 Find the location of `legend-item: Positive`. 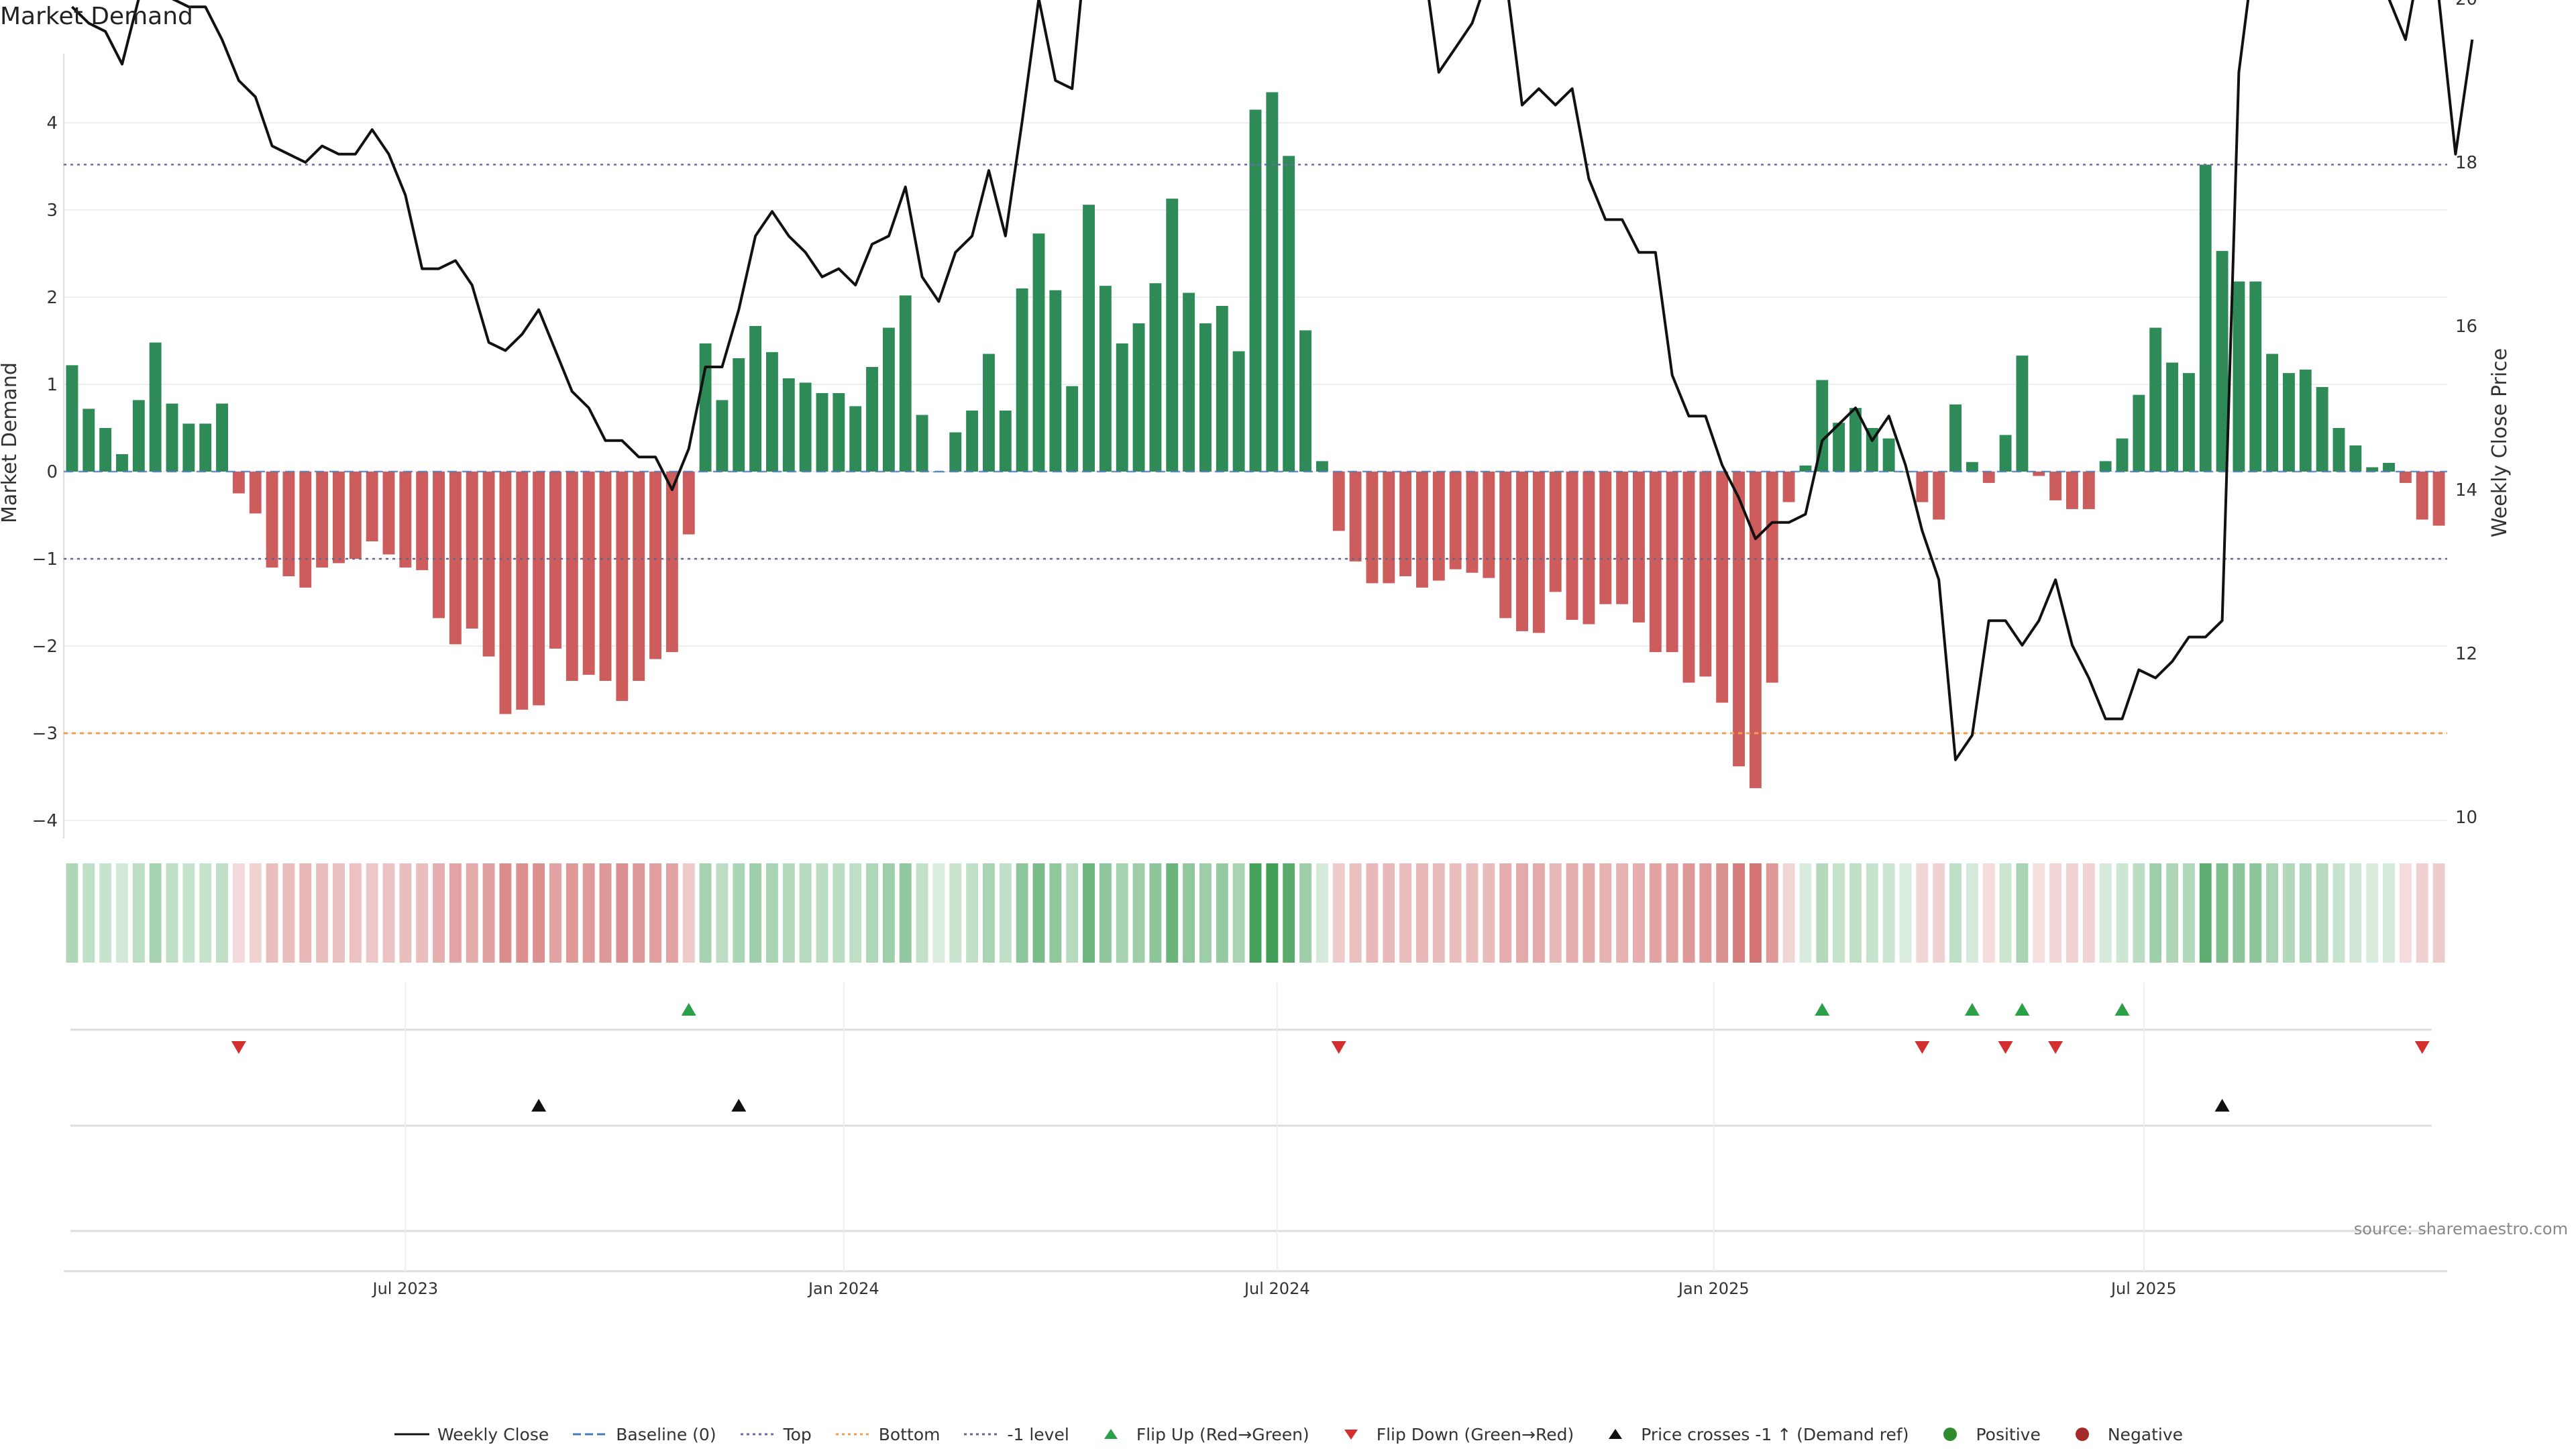

legend-item: Positive is located at coordinates (1986, 1434).